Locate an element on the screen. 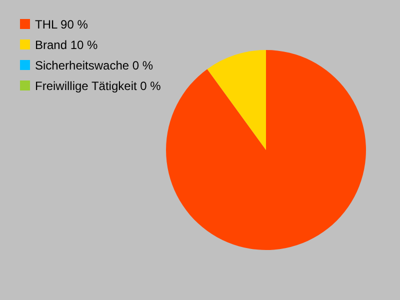 Image resolution: width=400 pixels, height=300 pixels. legend-label: THL 90 % is located at coordinates (61, 25).